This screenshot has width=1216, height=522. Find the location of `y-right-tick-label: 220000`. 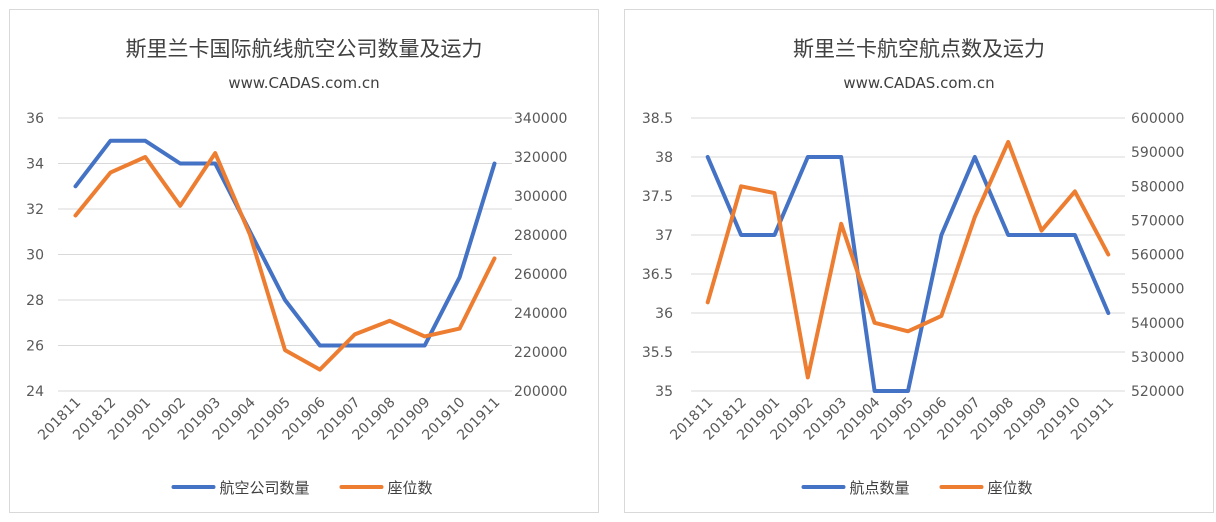

y-right-tick-label: 220000 is located at coordinates (540, 353).